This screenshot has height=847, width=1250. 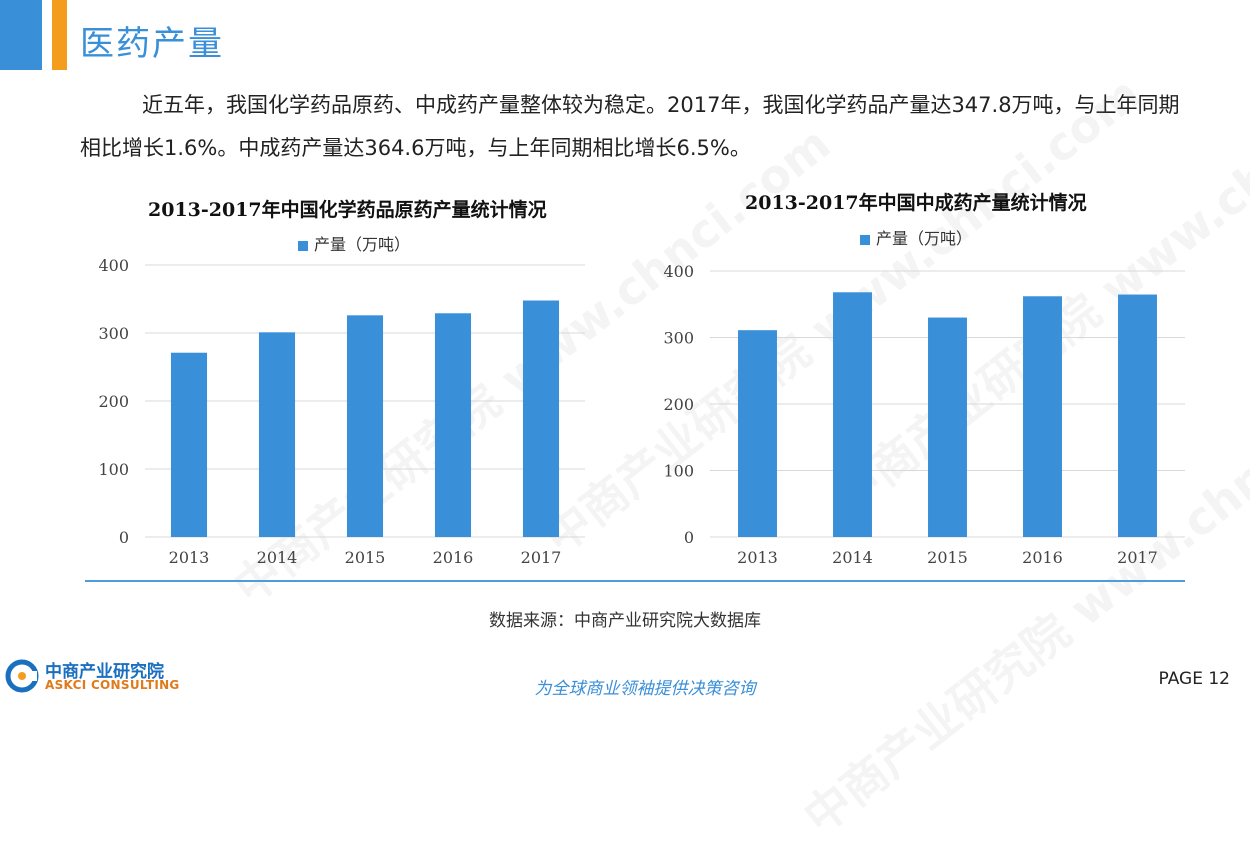 I want to click on chart-title: 2013-2017年中国中成药产量统计情况, so click(x=916, y=203).